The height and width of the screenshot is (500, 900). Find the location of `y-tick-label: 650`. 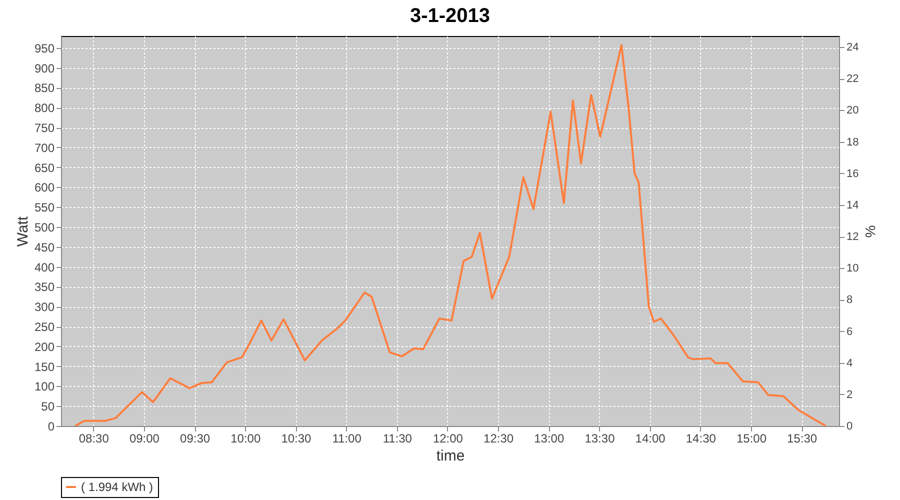

y-tick-label: 650 is located at coordinates (44, 167).